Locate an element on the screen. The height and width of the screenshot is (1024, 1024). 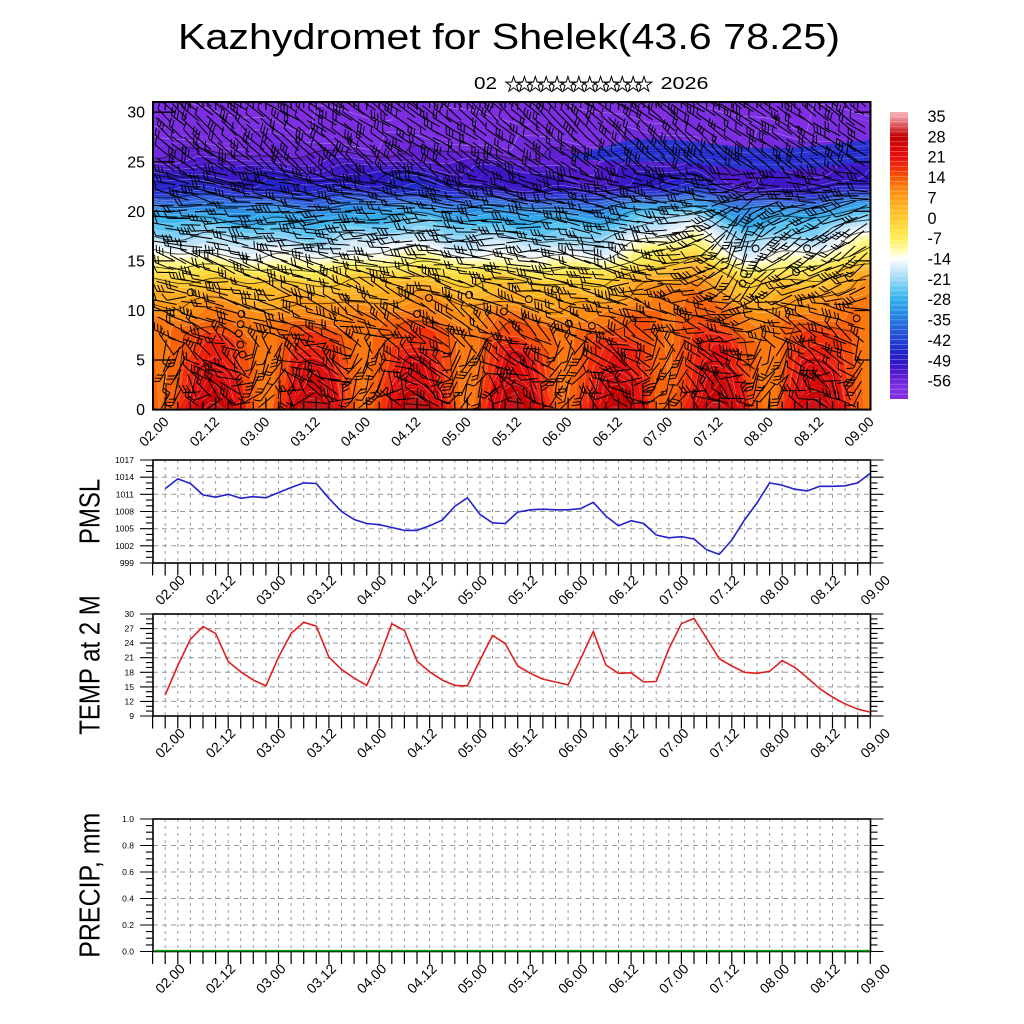
svg-text: 0.0 is located at coordinates (128, 952).